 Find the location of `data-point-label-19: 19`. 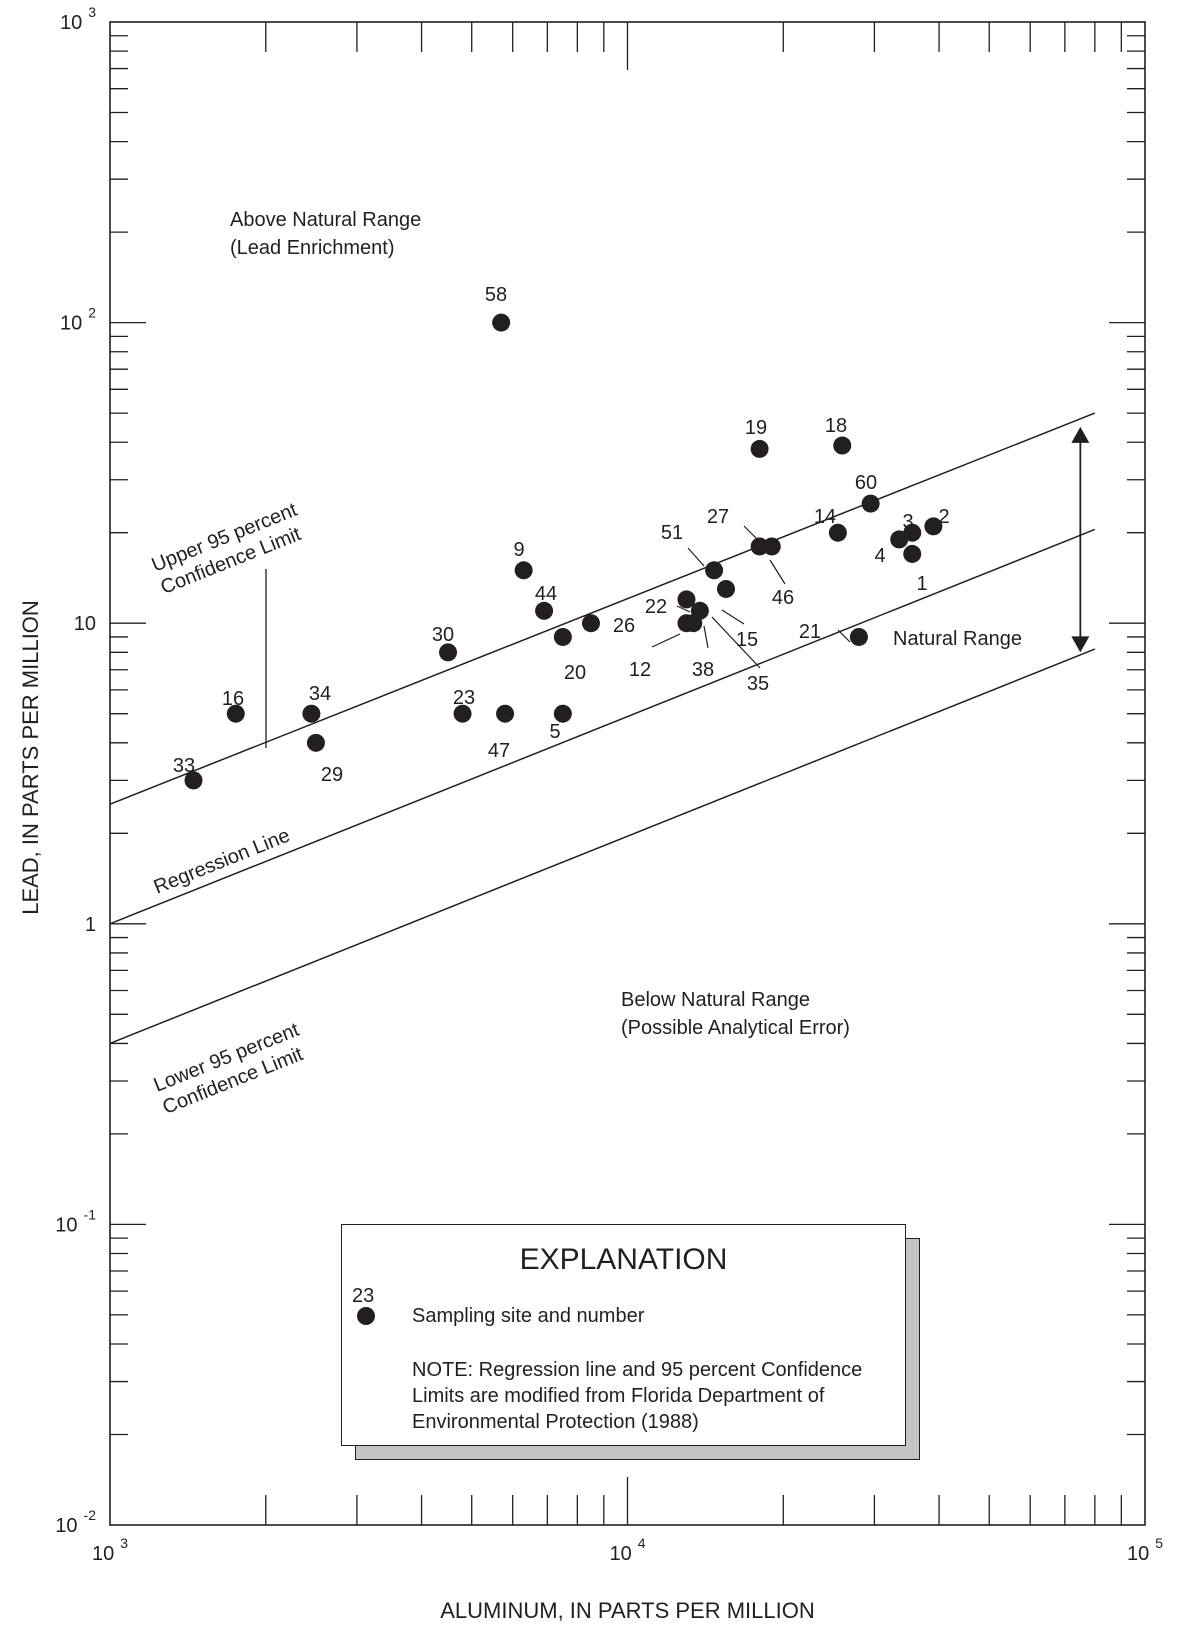

data-point-label-19: 19 is located at coordinates (756, 428).